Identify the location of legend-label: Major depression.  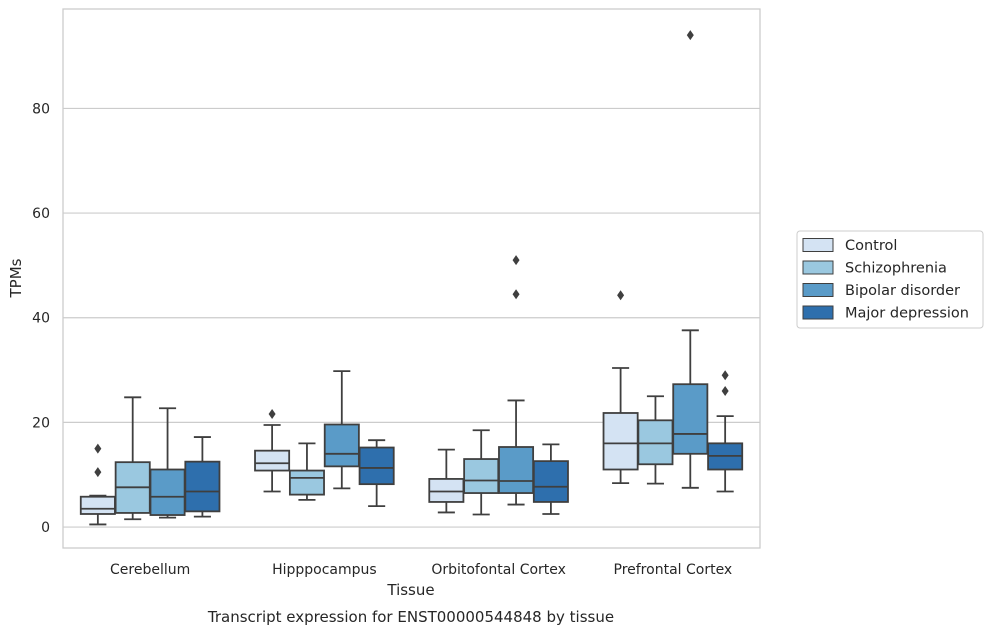
(907, 314).